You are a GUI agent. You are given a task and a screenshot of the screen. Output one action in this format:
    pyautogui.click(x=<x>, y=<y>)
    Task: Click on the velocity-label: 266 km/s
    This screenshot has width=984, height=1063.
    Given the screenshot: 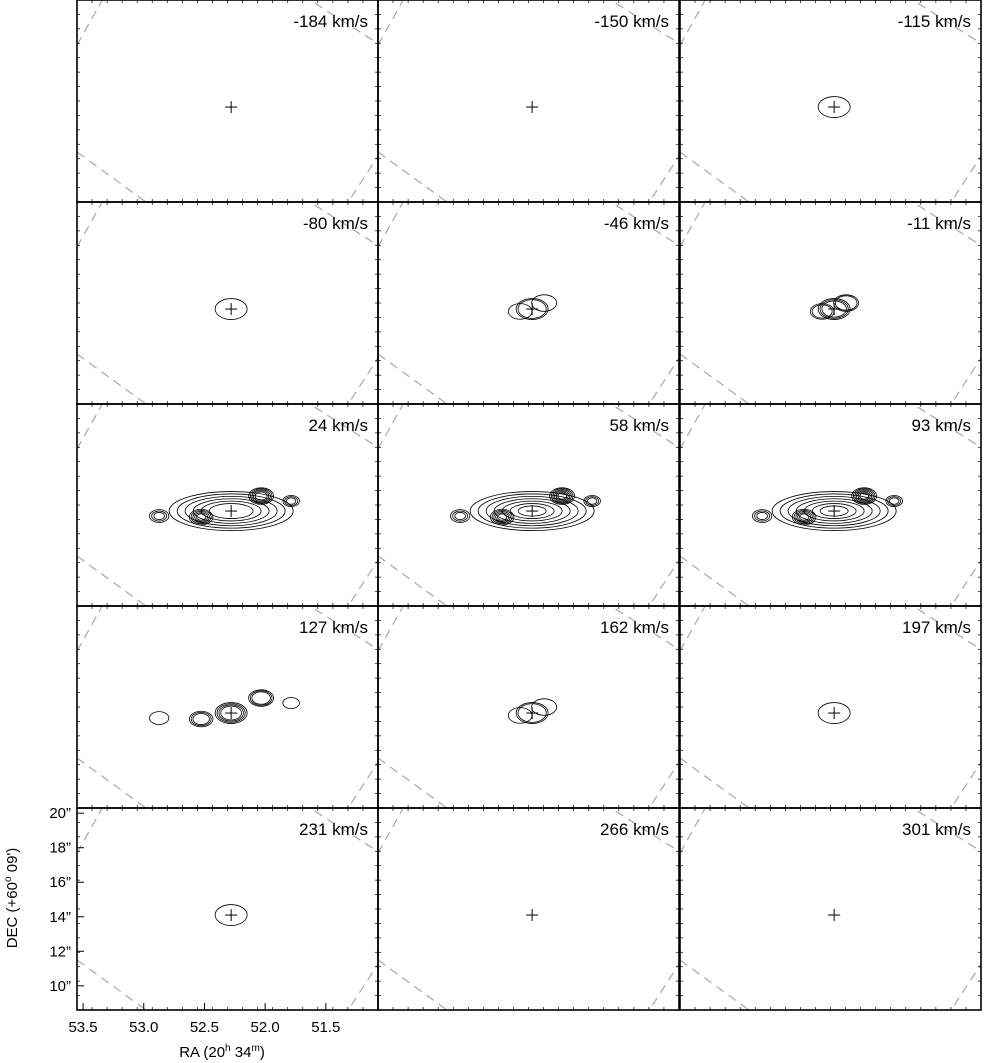 What is the action you would take?
    pyautogui.click(x=634, y=829)
    